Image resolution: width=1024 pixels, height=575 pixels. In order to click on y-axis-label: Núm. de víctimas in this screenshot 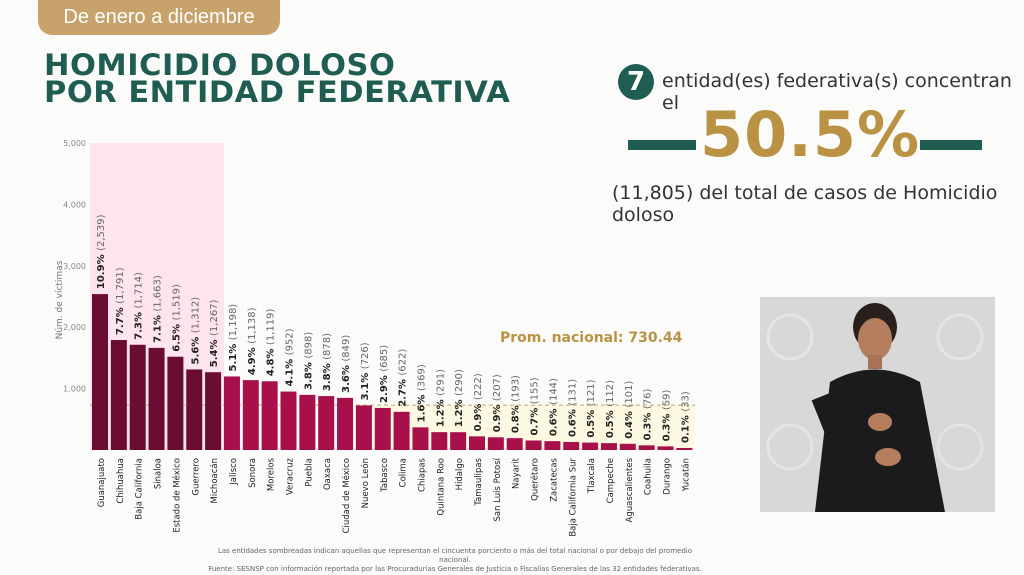, I will do `click(60, 299)`.